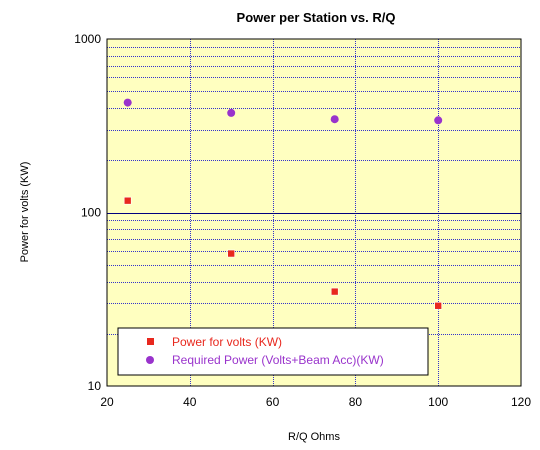 The width and height of the screenshot is (540, 450). Describe the element at coordinates (95, 386) in the screenshot. I see `y-tick-label: 10` at that location.